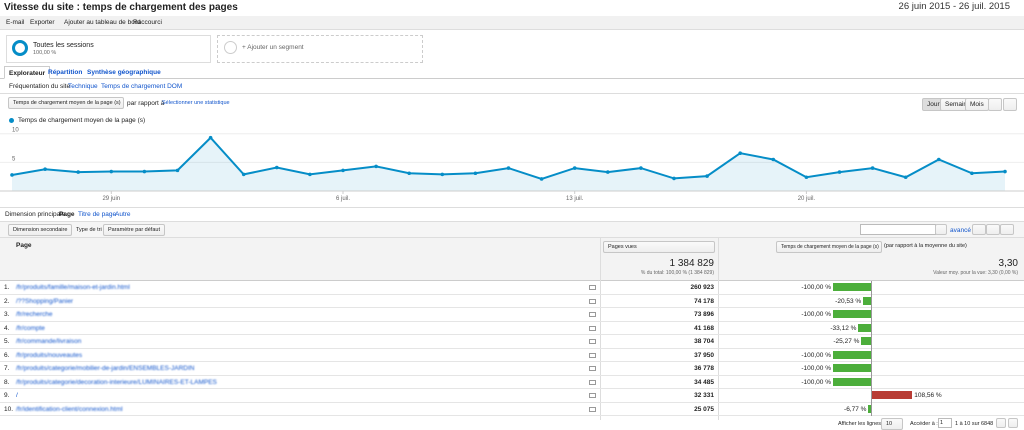 This screenshot has width=1024, height=430. Describe the element at coordinates (45, 301) in the screenshot. I see `page-link: /??Shopping/Panier` at that location.